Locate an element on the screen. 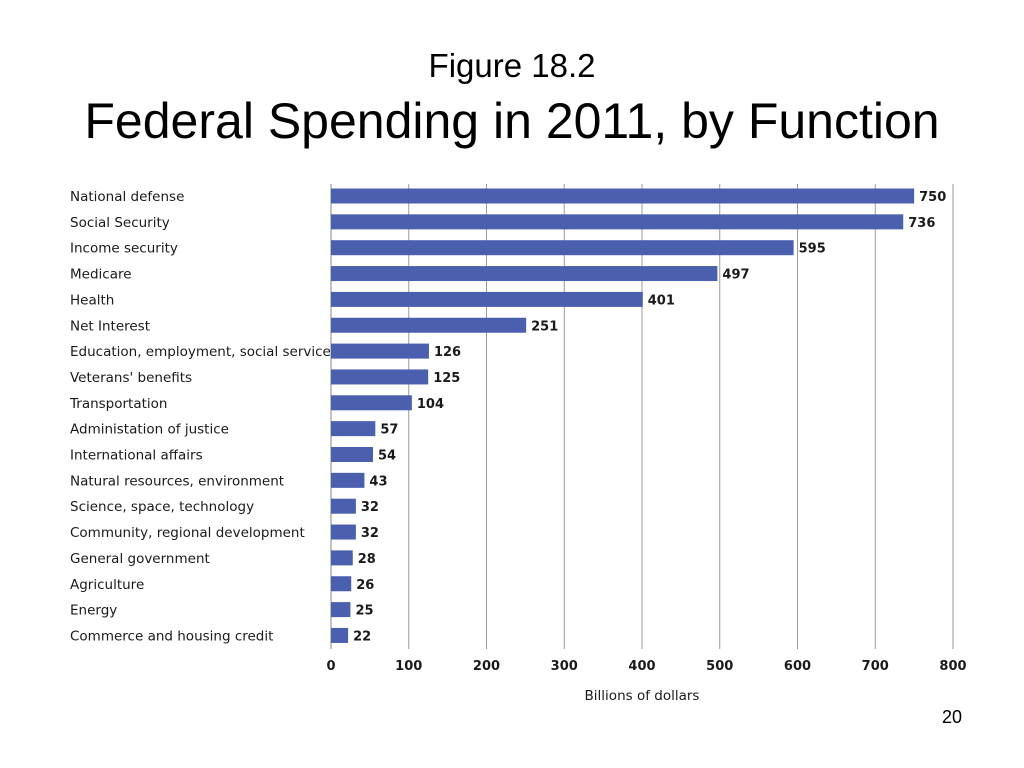 This screenshot has width=1024, height=768. category-label: Veterans' benefits is located at coordinates (131, 378).